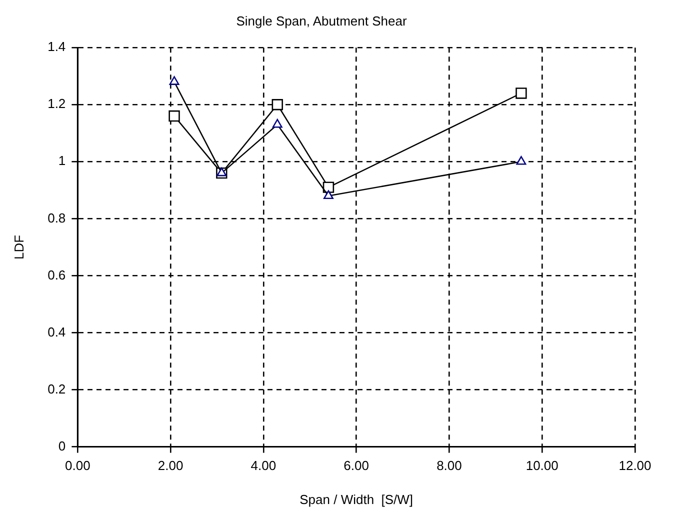 Image resolution: width=673 pixels, height=520 pixels. What do you see at coordinates (62, 160) in the screenshot?
I see `y-tick-label: 1` at bounding box center [62, 160].